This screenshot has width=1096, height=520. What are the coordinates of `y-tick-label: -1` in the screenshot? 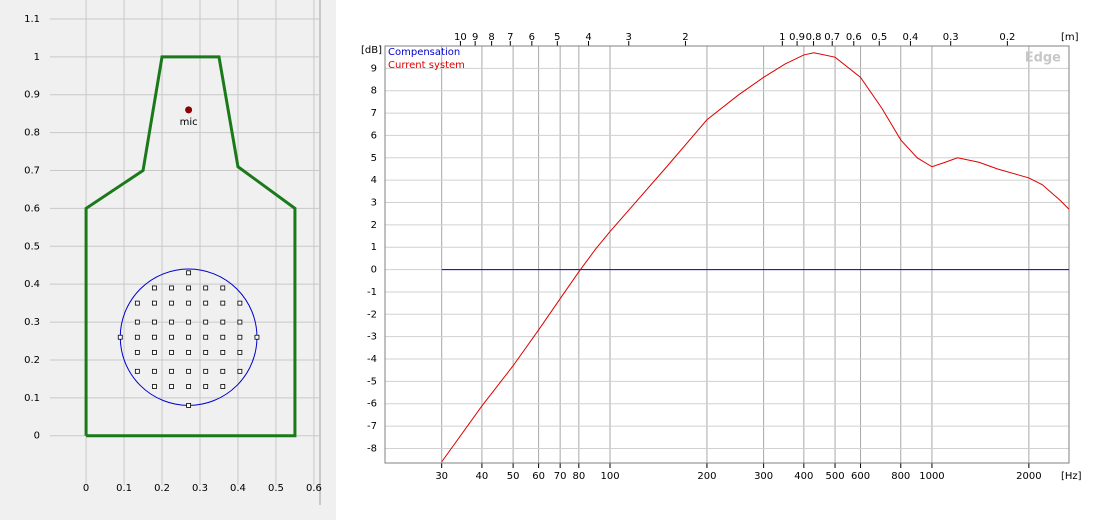 It's located at (372, 292).